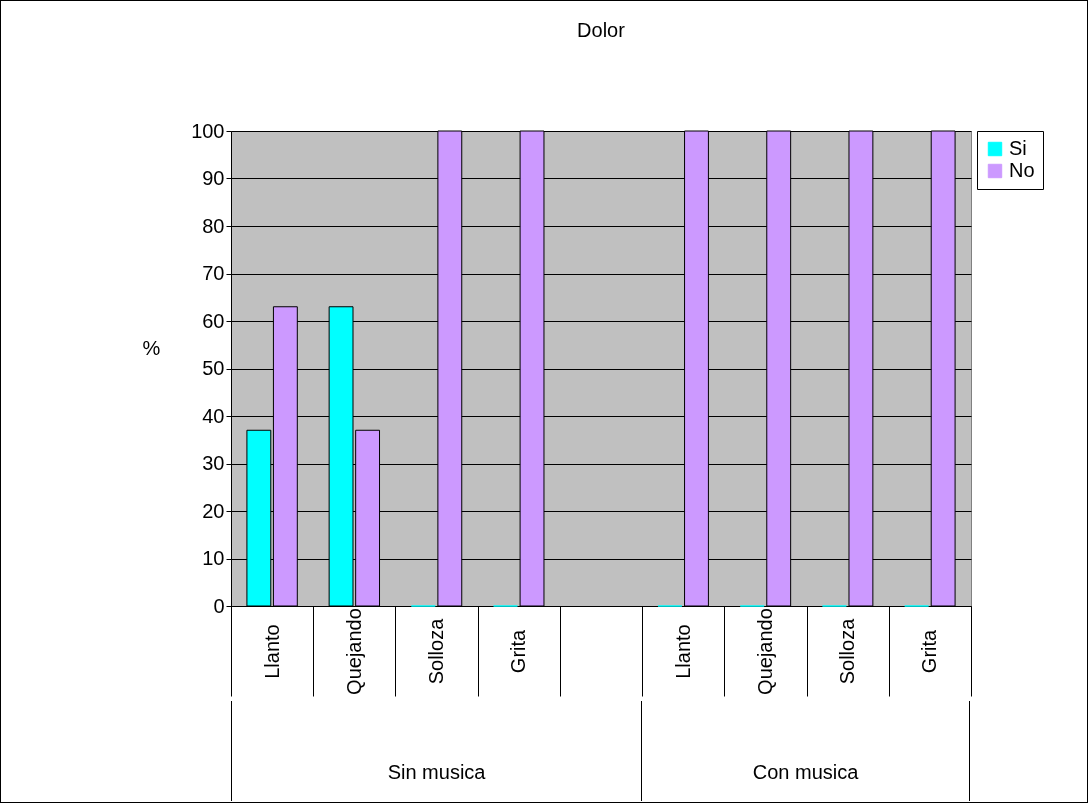 The width and height of the screenshot is (1088, 803). What do you see at coordinates (213, 368) in the screenshot?
I see `y-tick-label: 50` at bounding box center [213, 368].